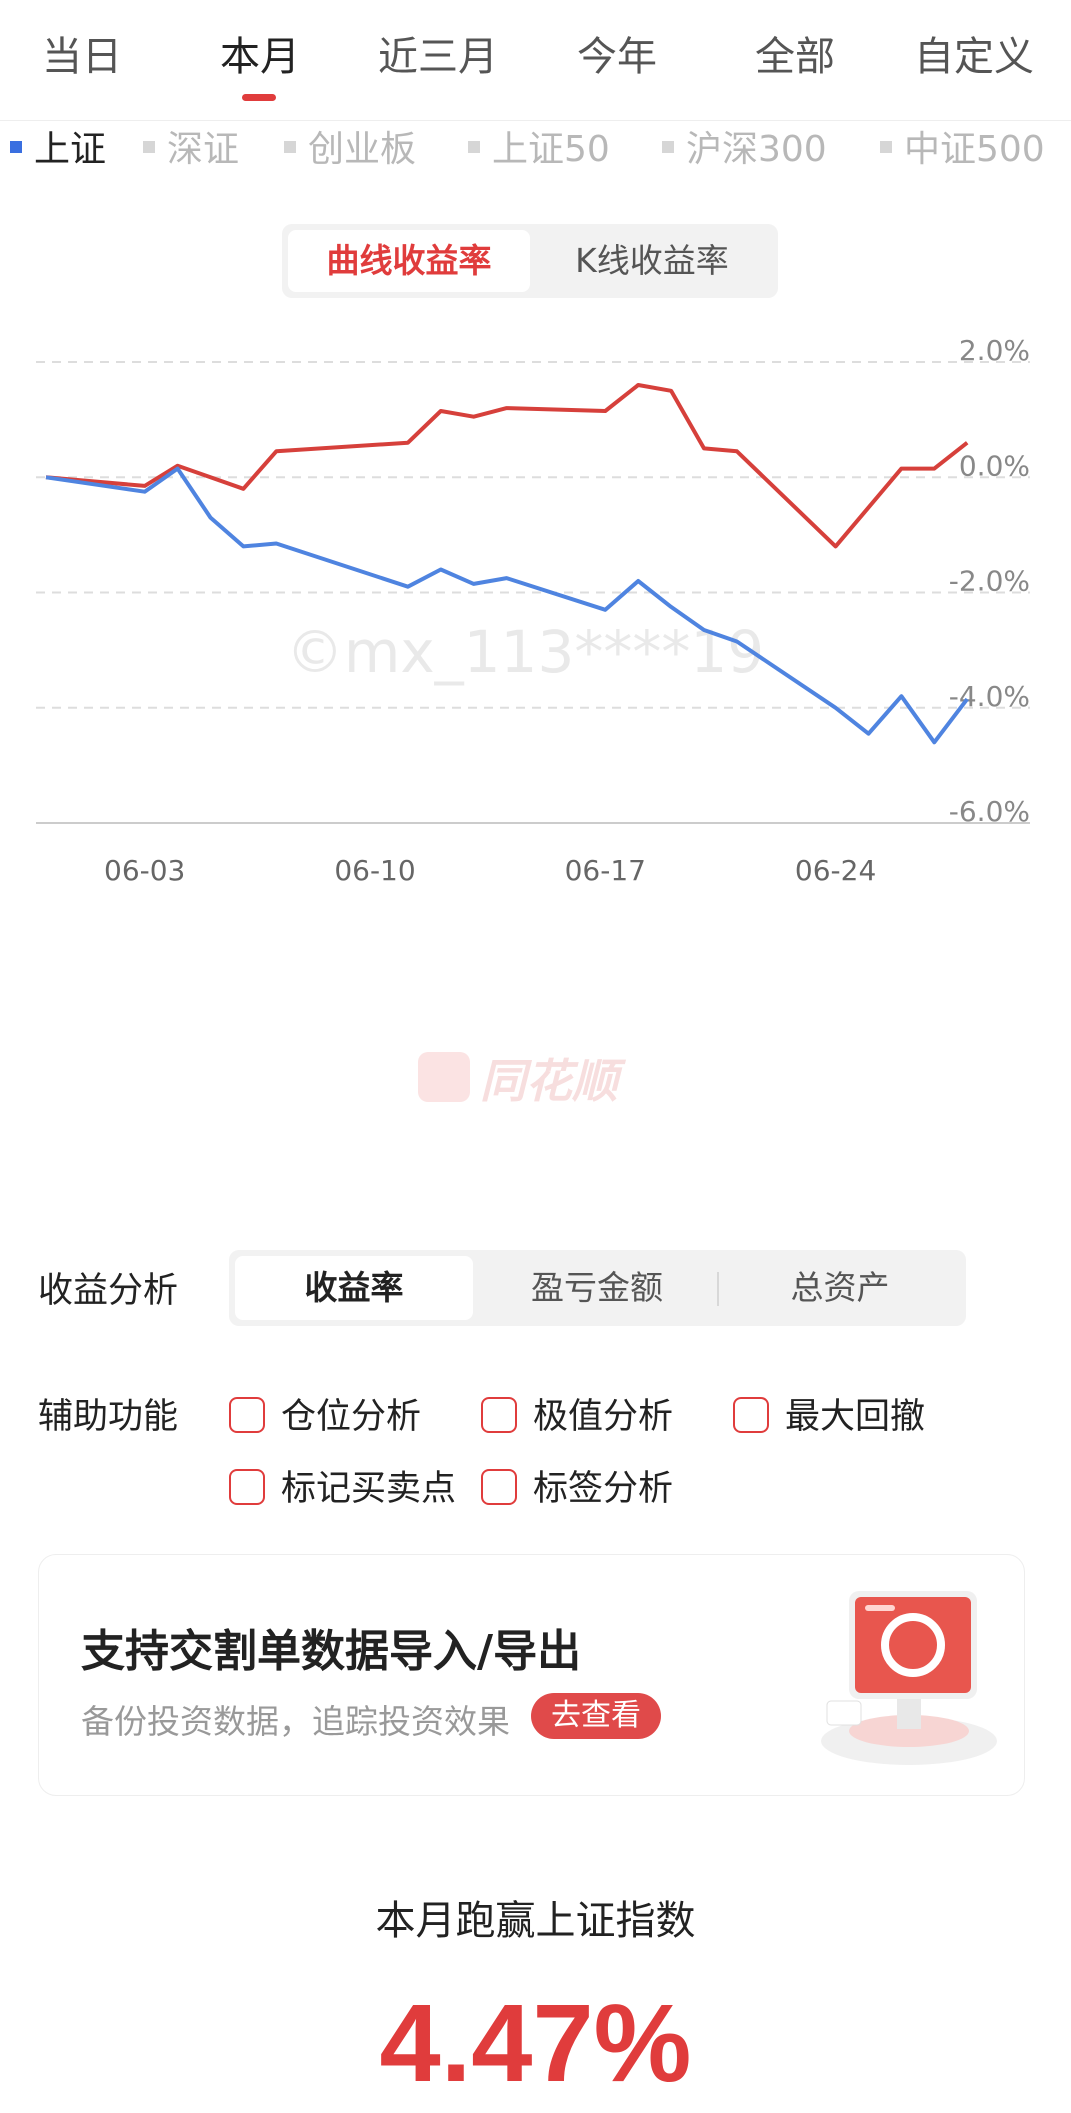 The height and width of the screenshot is (2113, 1071). Describe the element at coordinates (438, 57) in the screenshot. I see `tab-three-months: 近三月` at that location.